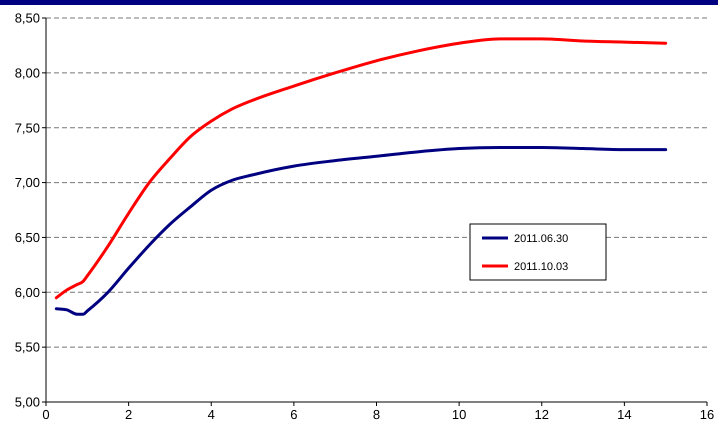  Describe the element at coordinates (27, 128) in the screenshot. I see `y-tick-label: 7,50` at that location.